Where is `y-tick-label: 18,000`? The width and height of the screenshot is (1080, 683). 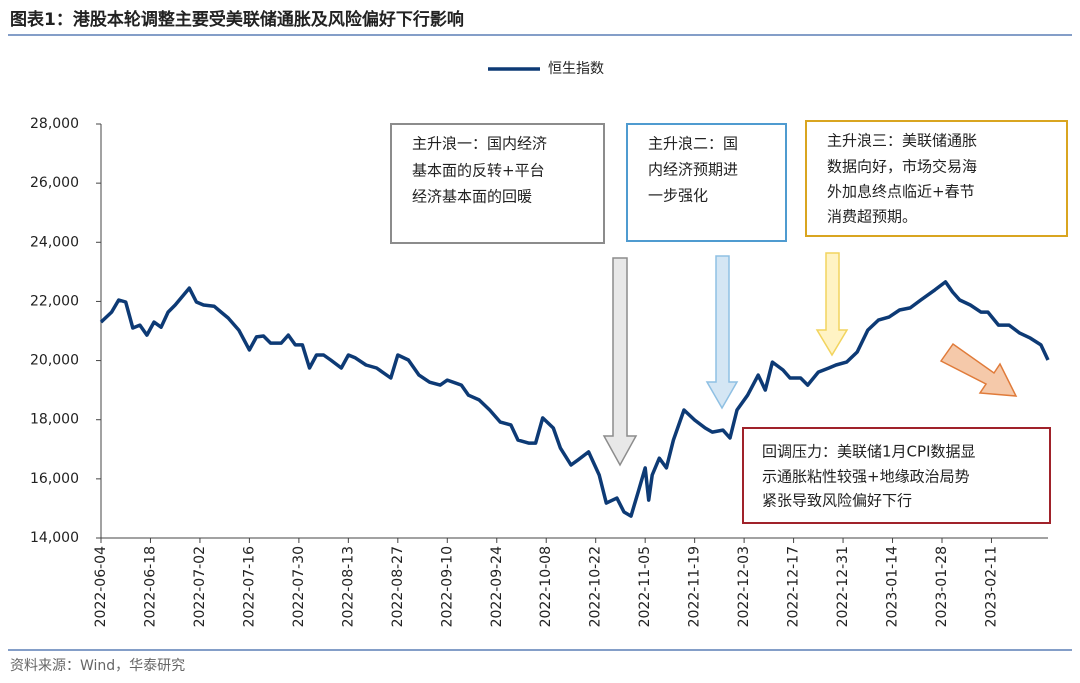
y-tick-label: 18,000 is located at coordinates (54, 420).